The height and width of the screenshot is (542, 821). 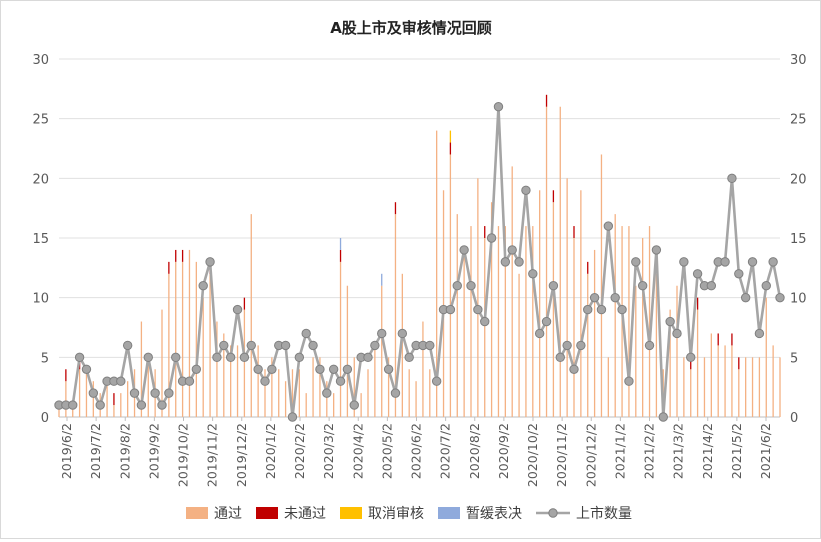 What do you see at coordinates (212, 455) in the screenshot?
I see `x-tick-label: 2019/11/2` at bounding box center [212, 455].